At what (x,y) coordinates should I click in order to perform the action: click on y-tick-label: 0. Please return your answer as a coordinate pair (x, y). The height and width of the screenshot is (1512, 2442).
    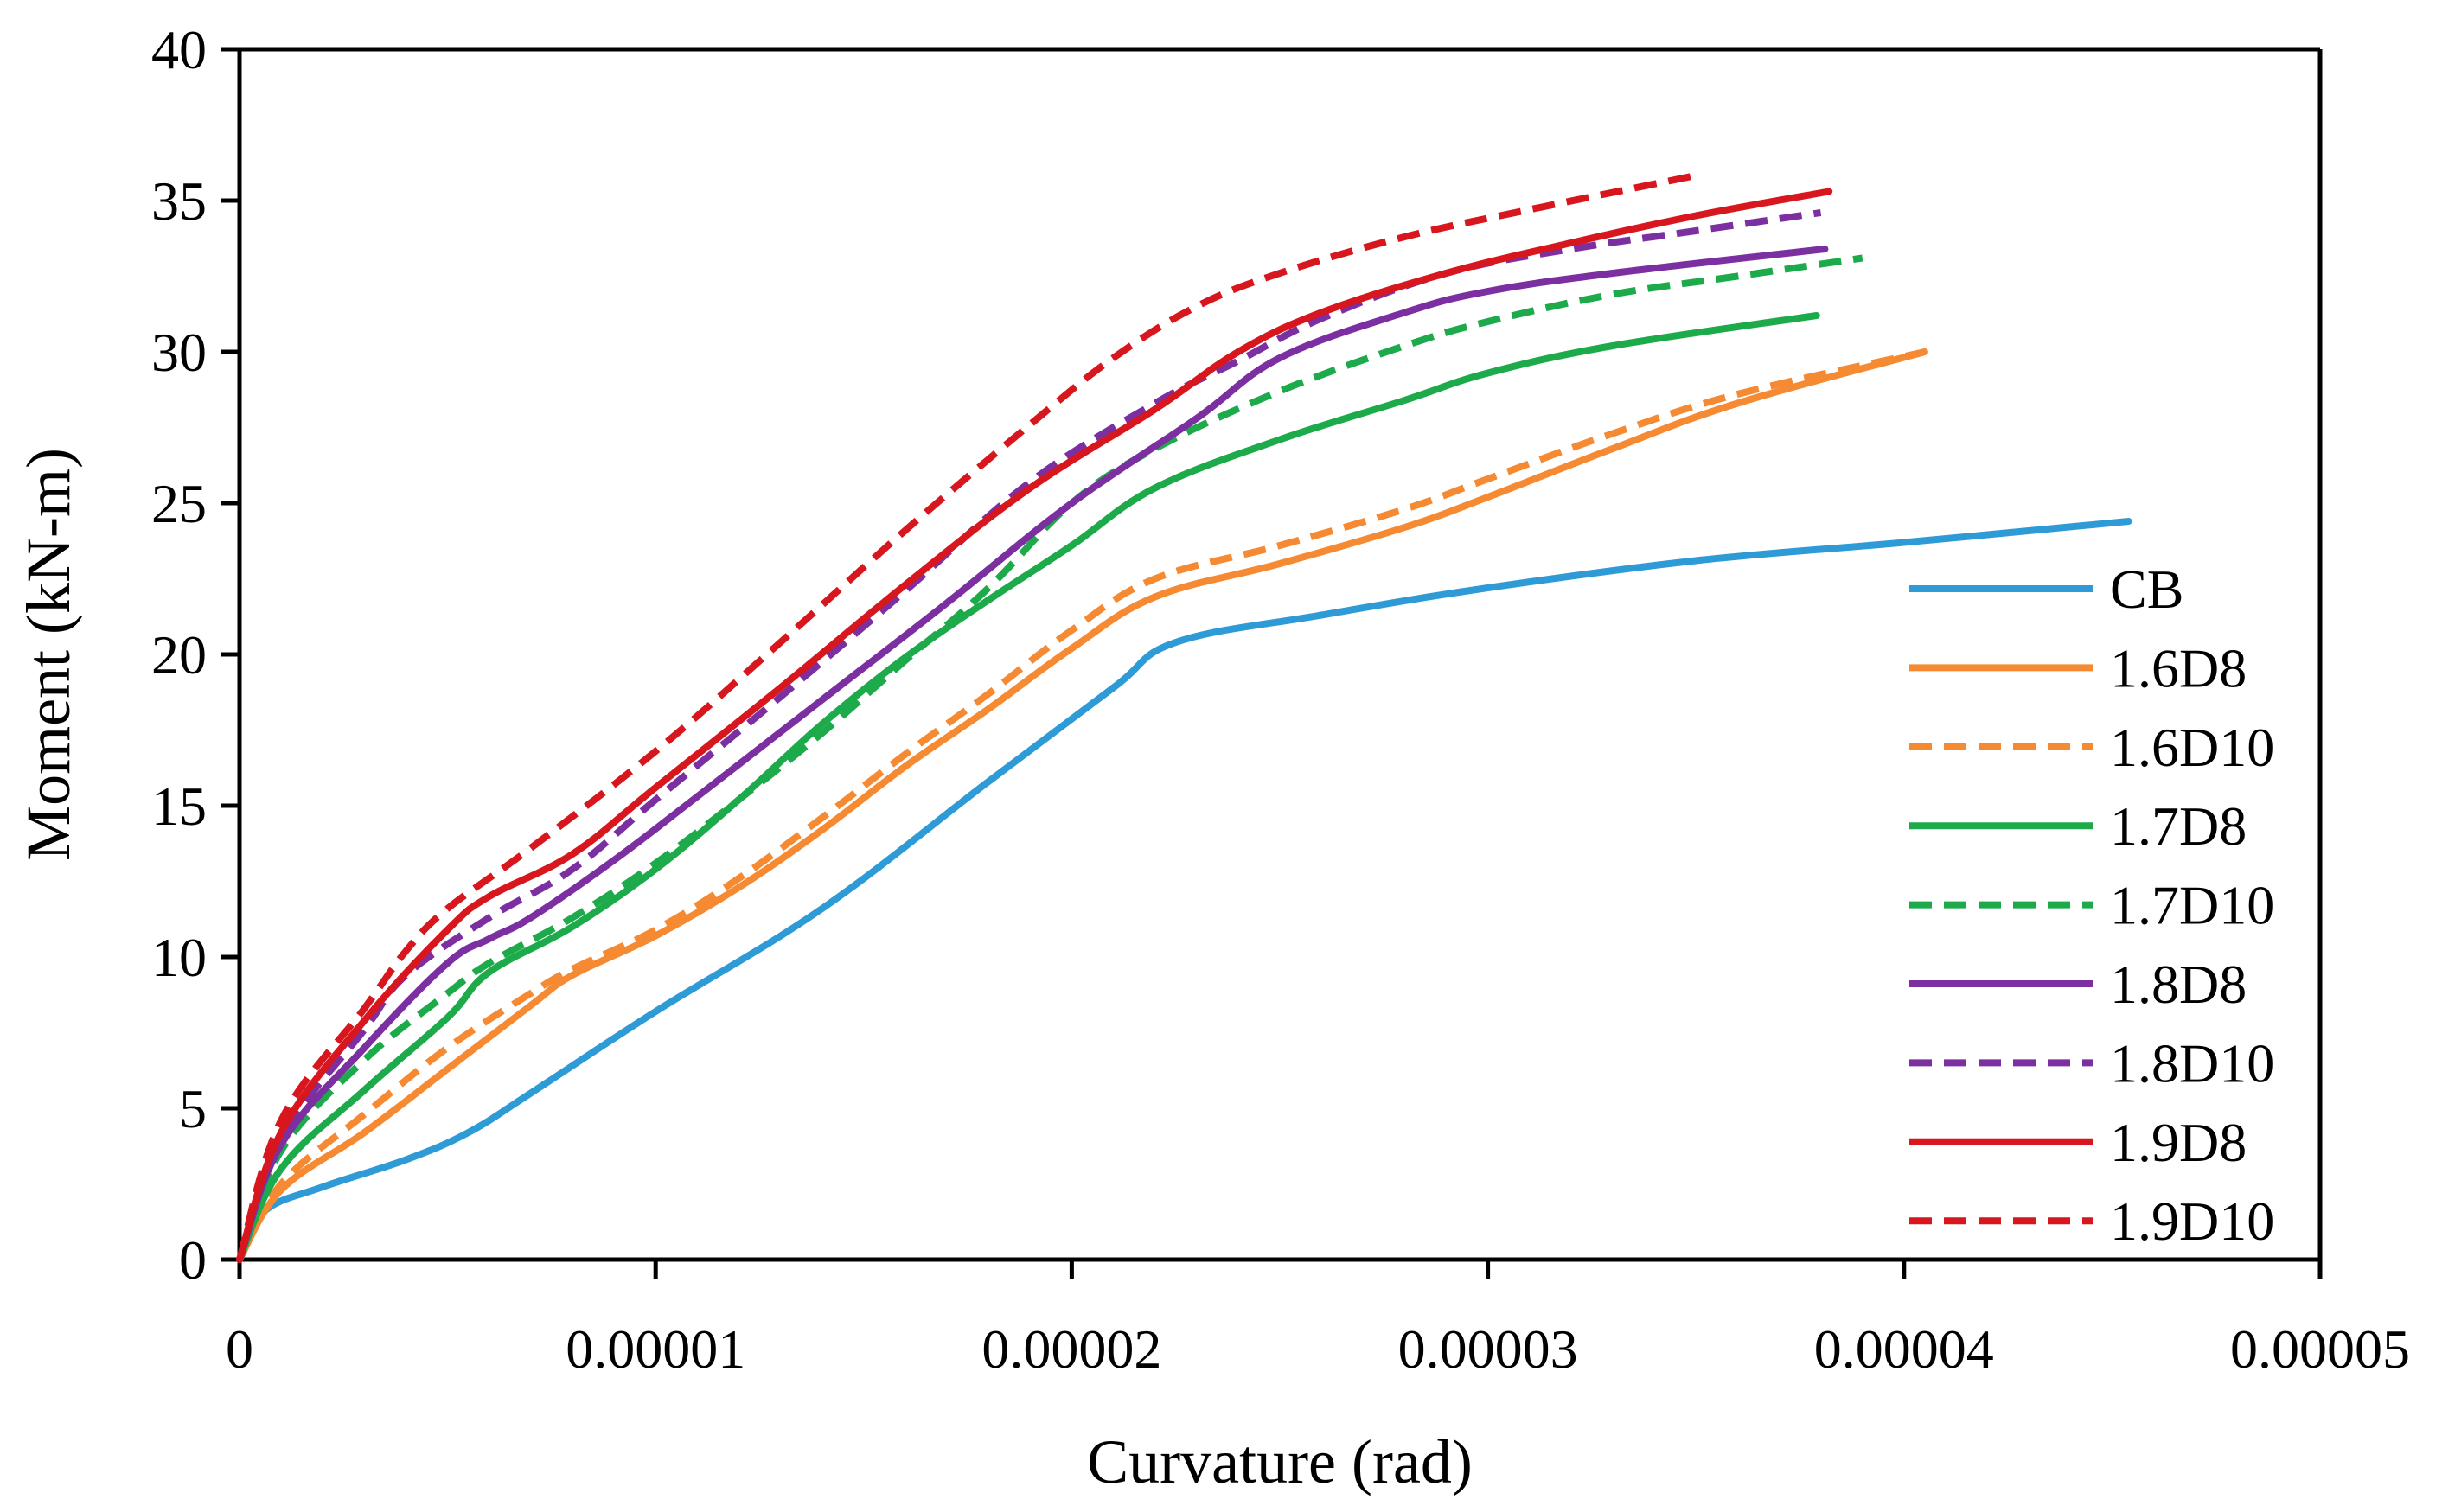
    Looking at the image, I should click on (193, 1260).